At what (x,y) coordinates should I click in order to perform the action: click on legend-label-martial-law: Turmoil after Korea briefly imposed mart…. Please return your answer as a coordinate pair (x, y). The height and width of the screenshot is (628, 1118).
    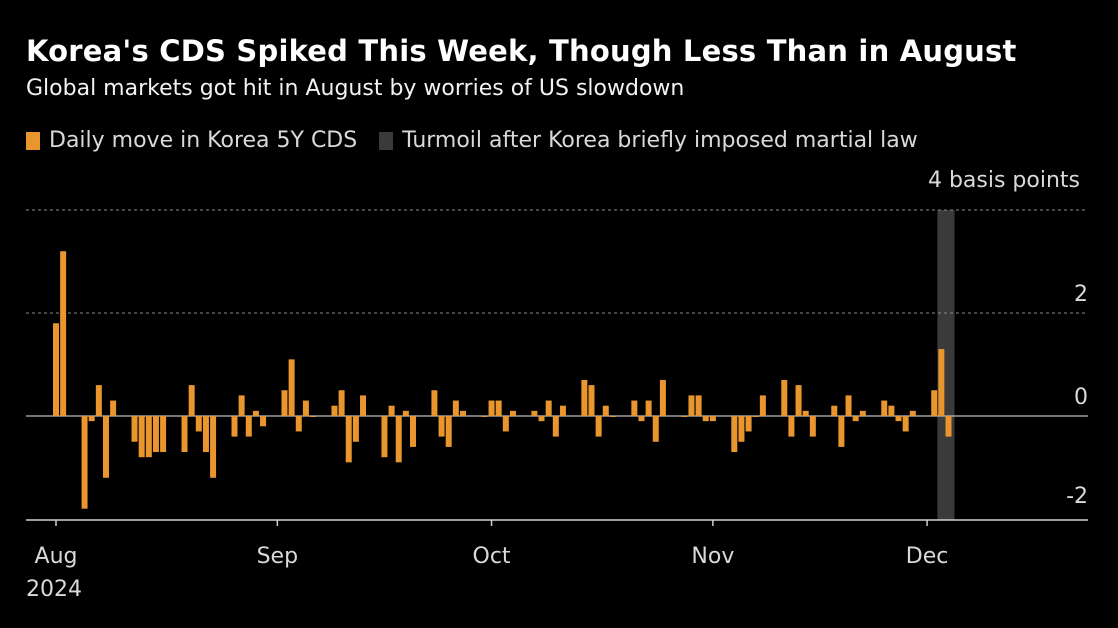
    Looking at the image, I should click on (660, 140).